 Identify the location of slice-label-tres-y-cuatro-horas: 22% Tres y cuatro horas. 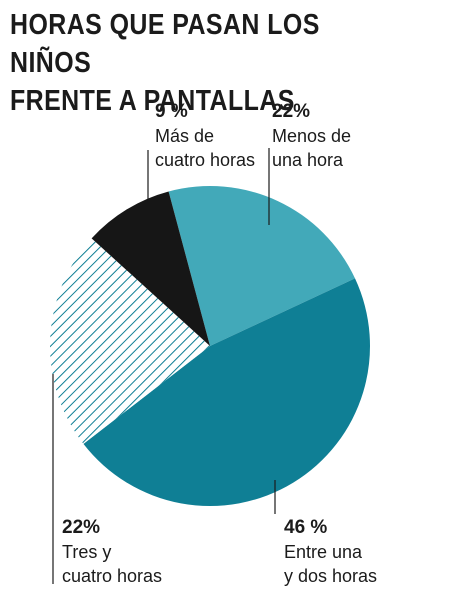
(112, 552).